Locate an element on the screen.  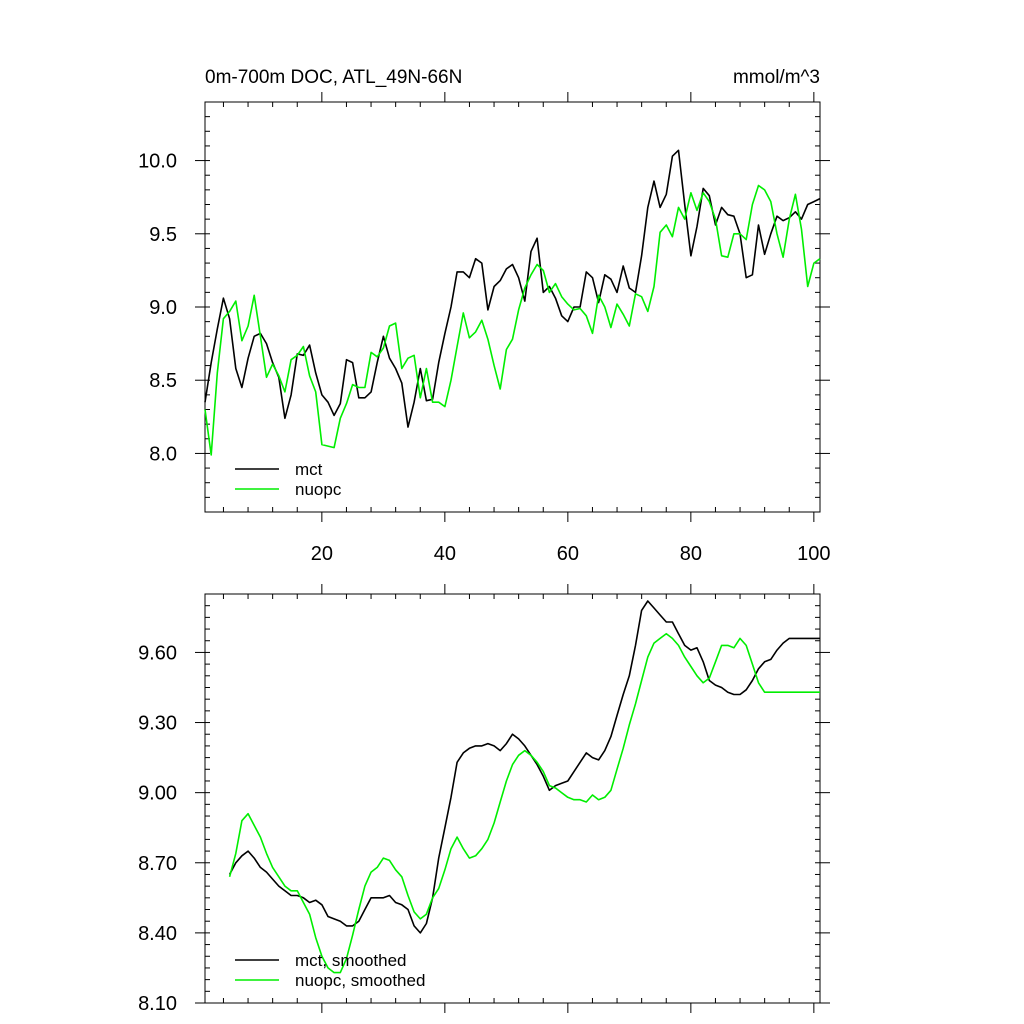
y-tick-label: 9.30 is located at coordinates (157, 724).